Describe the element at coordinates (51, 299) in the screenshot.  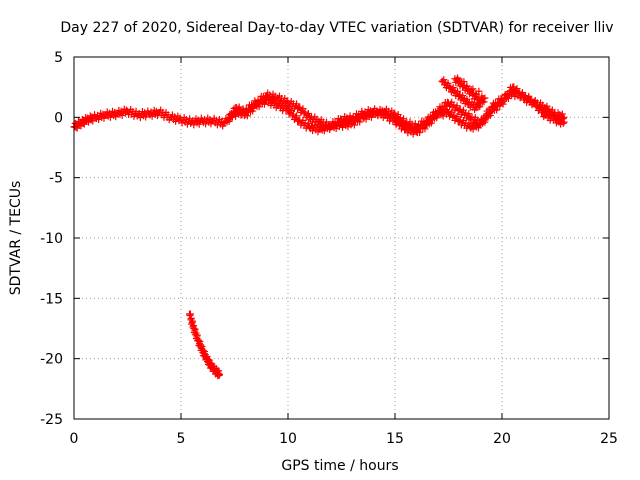
I see `y-tick-label: -15` at that location.